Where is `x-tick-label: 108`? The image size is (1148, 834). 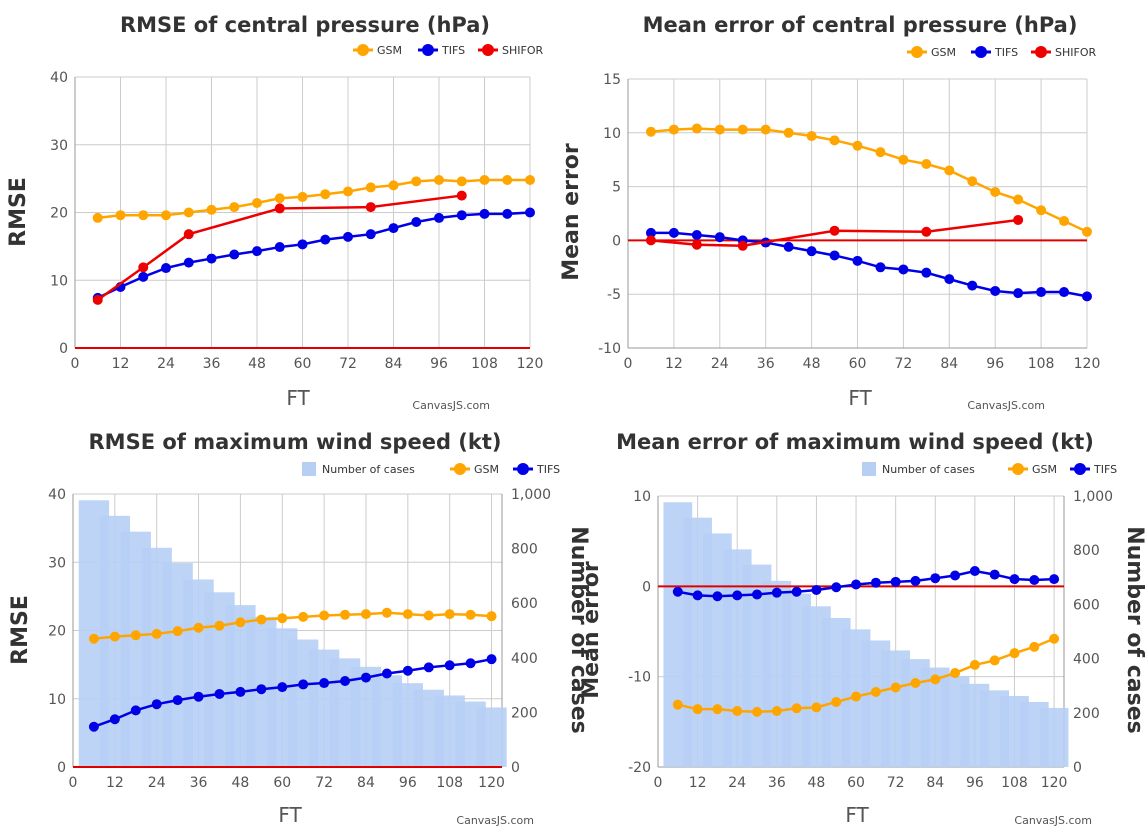
x-tick-label: 108 is located at coordinates (1014, 783).